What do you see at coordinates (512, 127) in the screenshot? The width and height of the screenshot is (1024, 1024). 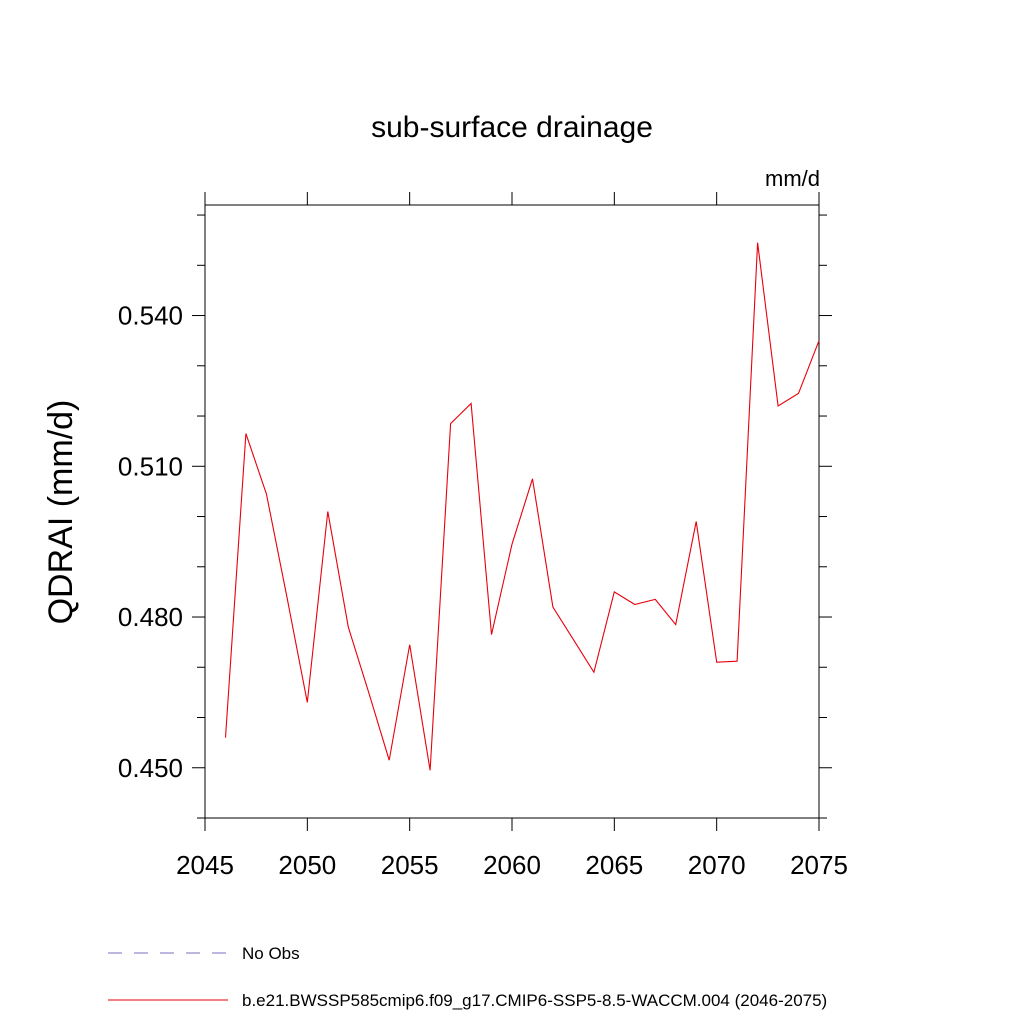 I see `chart-title: sub-surface drainage` at bounding box center [512, 127].